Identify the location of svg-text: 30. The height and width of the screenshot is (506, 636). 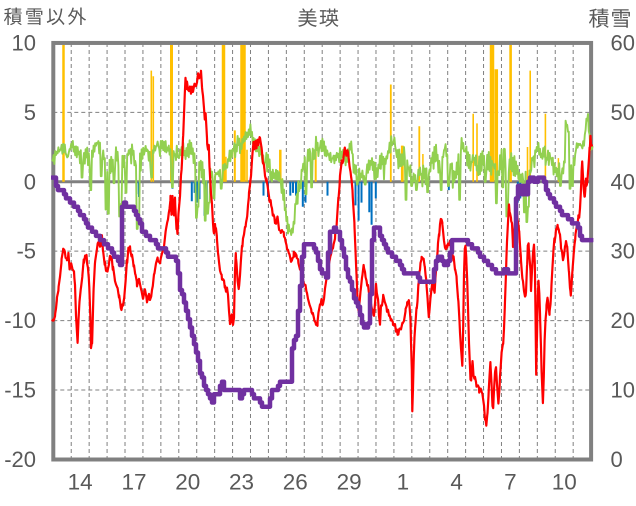
(623, 251).